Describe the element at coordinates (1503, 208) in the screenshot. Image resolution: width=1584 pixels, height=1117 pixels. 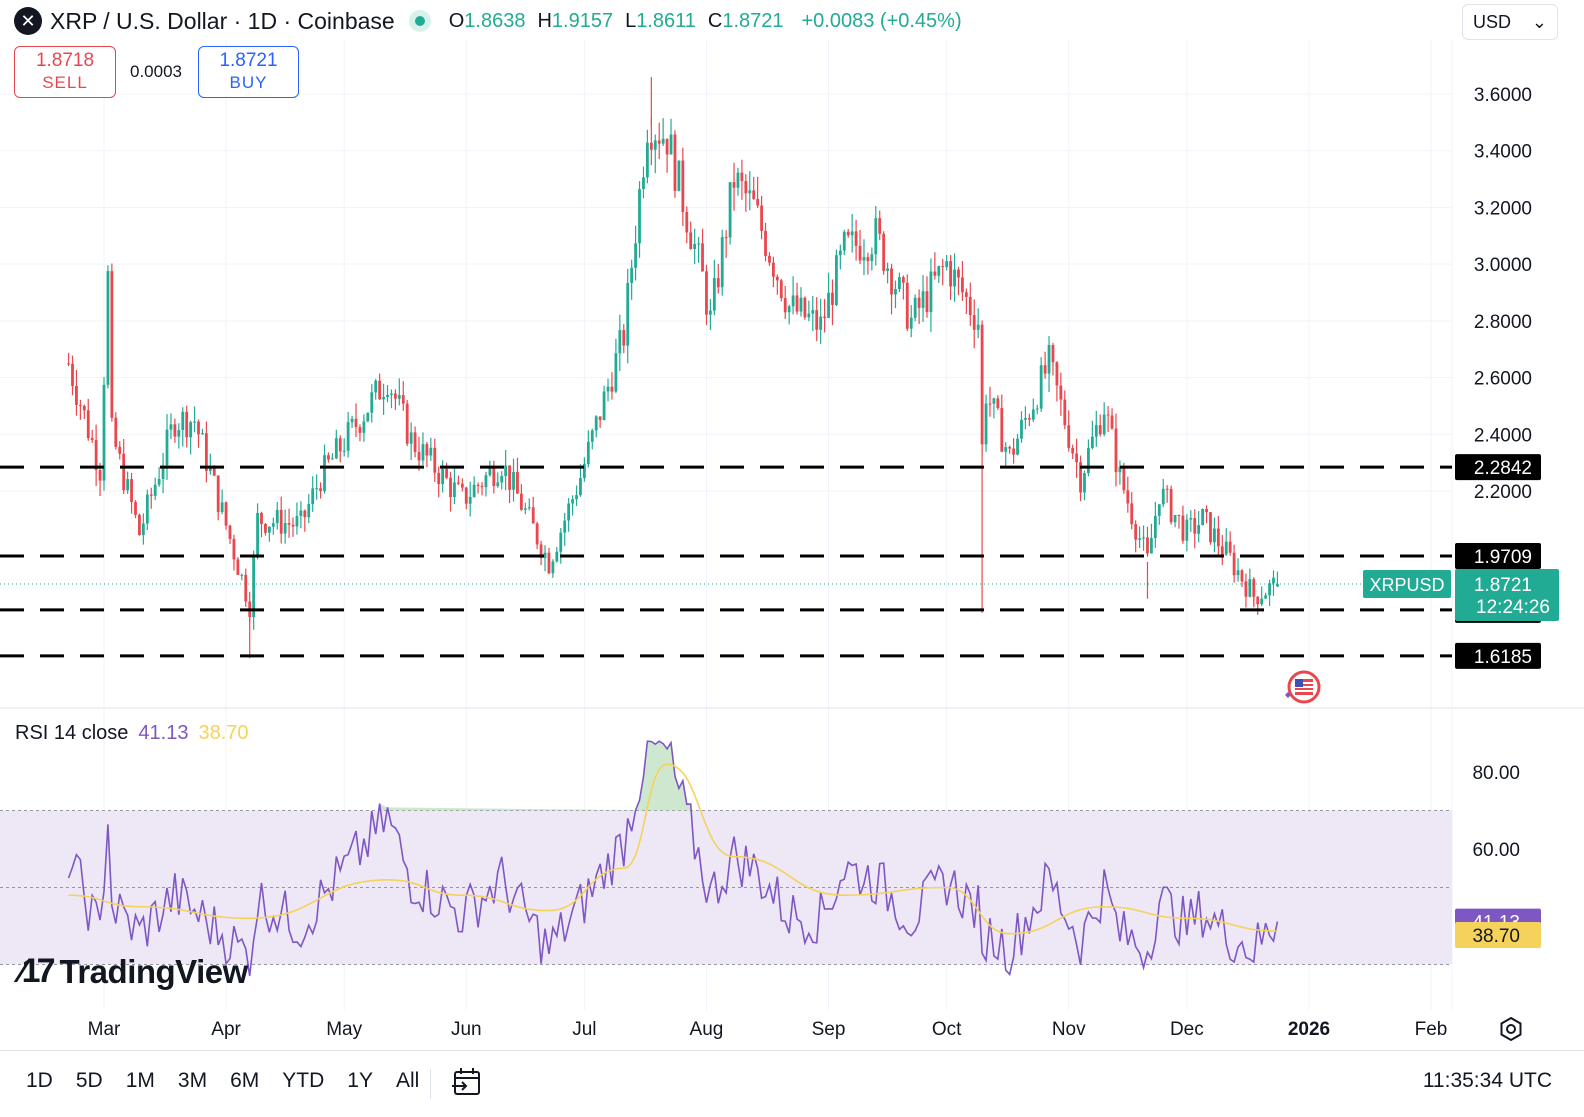
I see `price-tick-label: 3.2000` at that location.